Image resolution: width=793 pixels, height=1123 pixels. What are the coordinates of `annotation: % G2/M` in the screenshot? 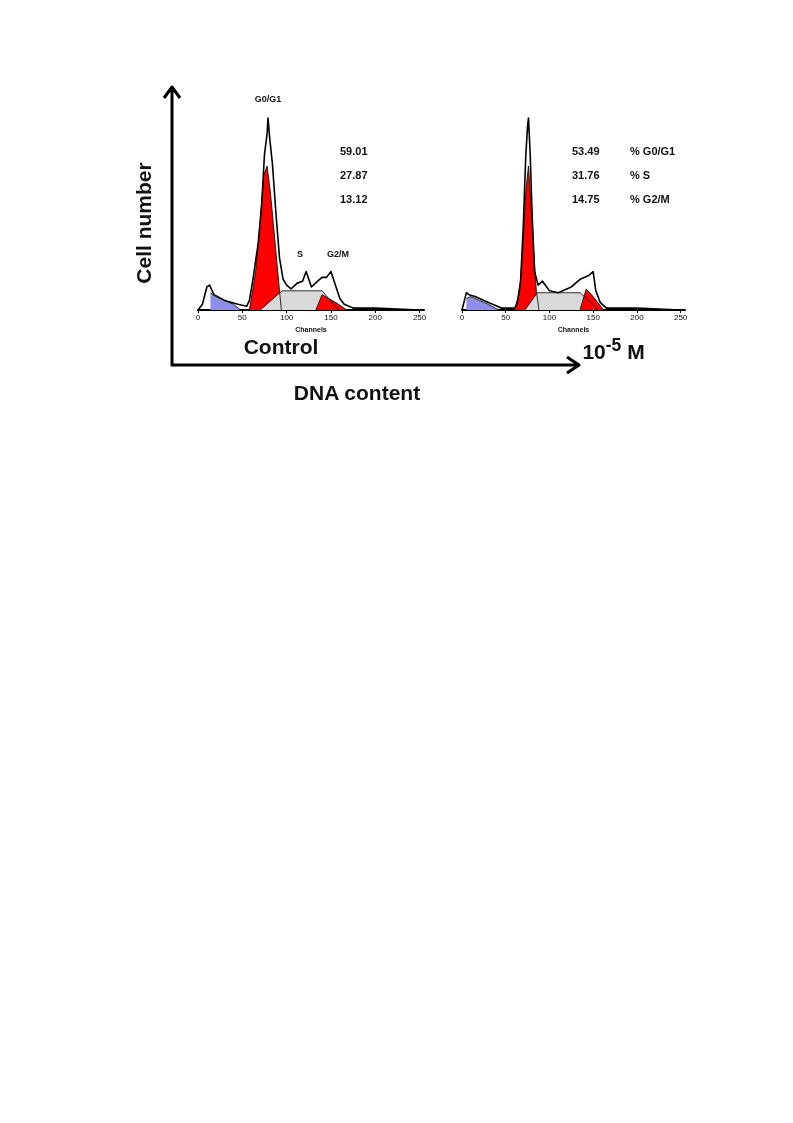 It's located at (650, 199).